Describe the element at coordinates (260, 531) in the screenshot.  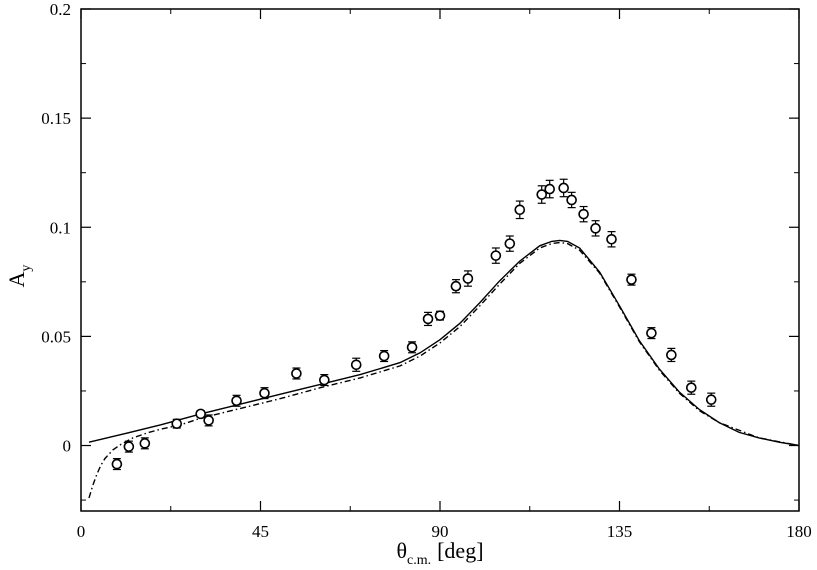
I see `x-tick-label: 45` at that location.